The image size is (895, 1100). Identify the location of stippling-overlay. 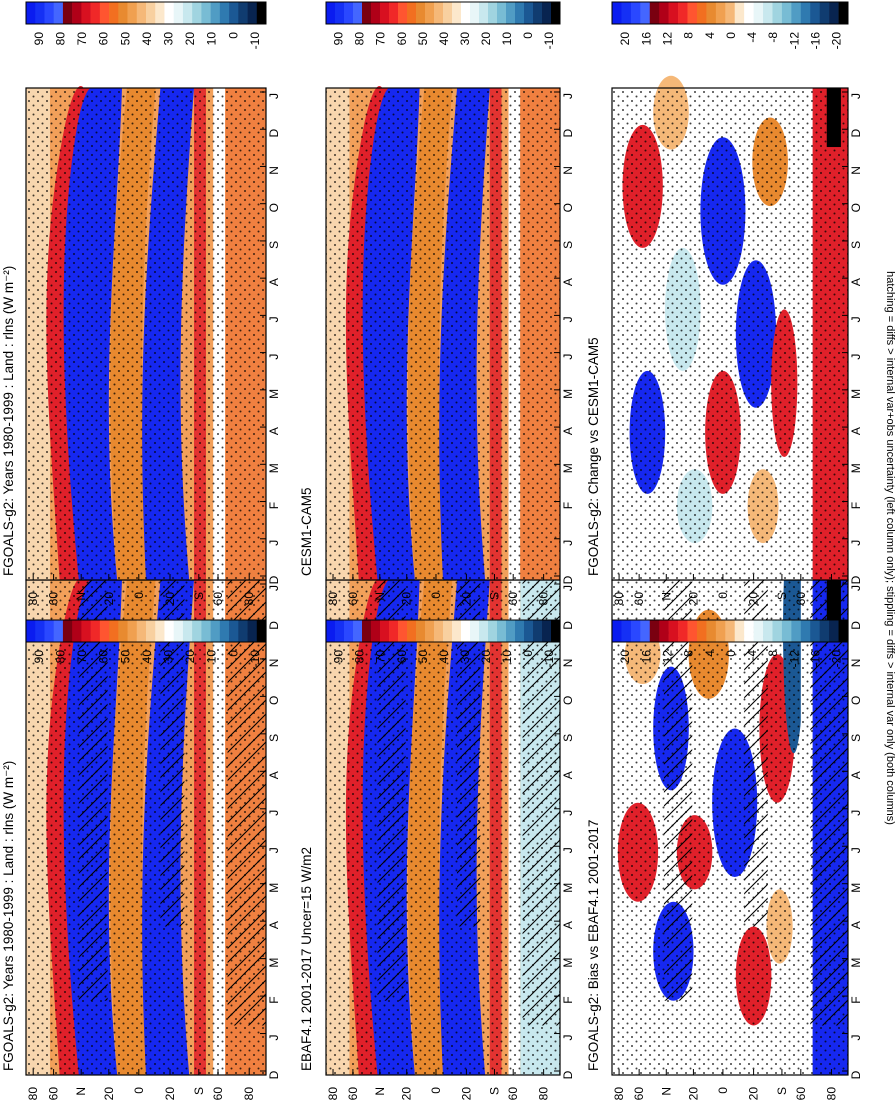
(443, 827).